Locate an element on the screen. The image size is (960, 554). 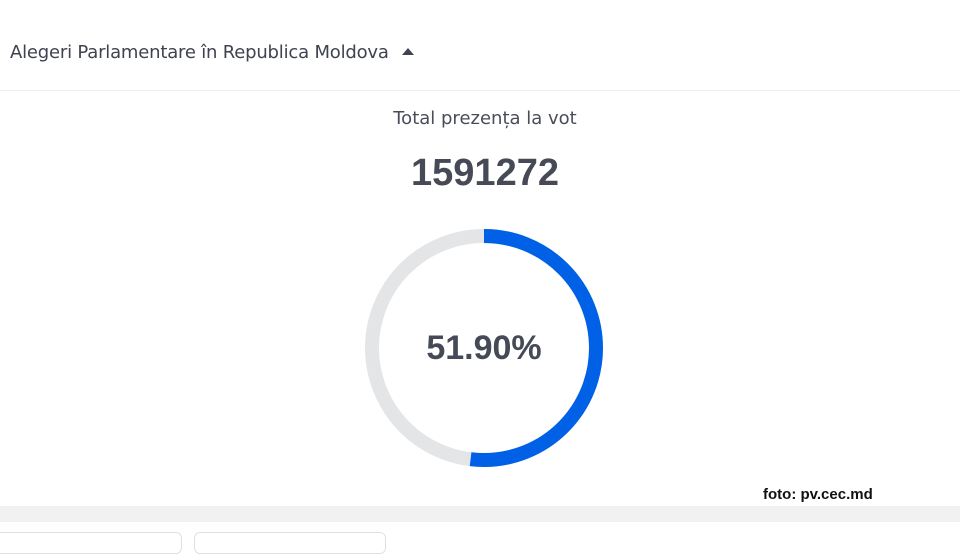
ring-progress-arc is located at coordinates (484, 348).